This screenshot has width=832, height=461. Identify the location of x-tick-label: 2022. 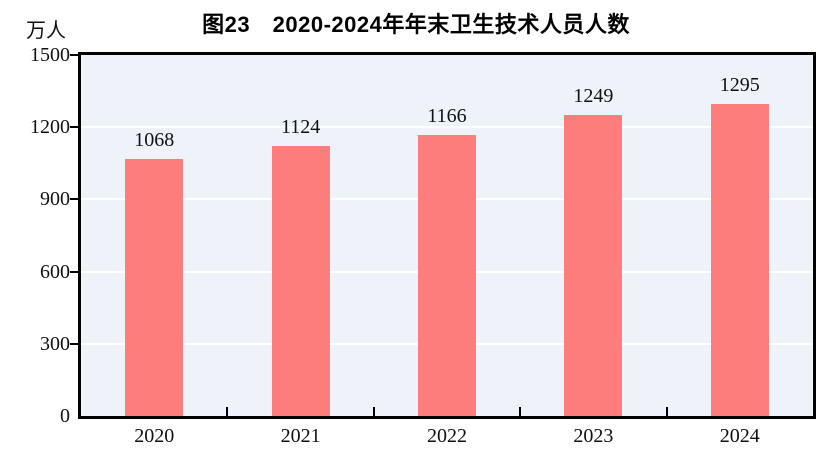
(447, 436).